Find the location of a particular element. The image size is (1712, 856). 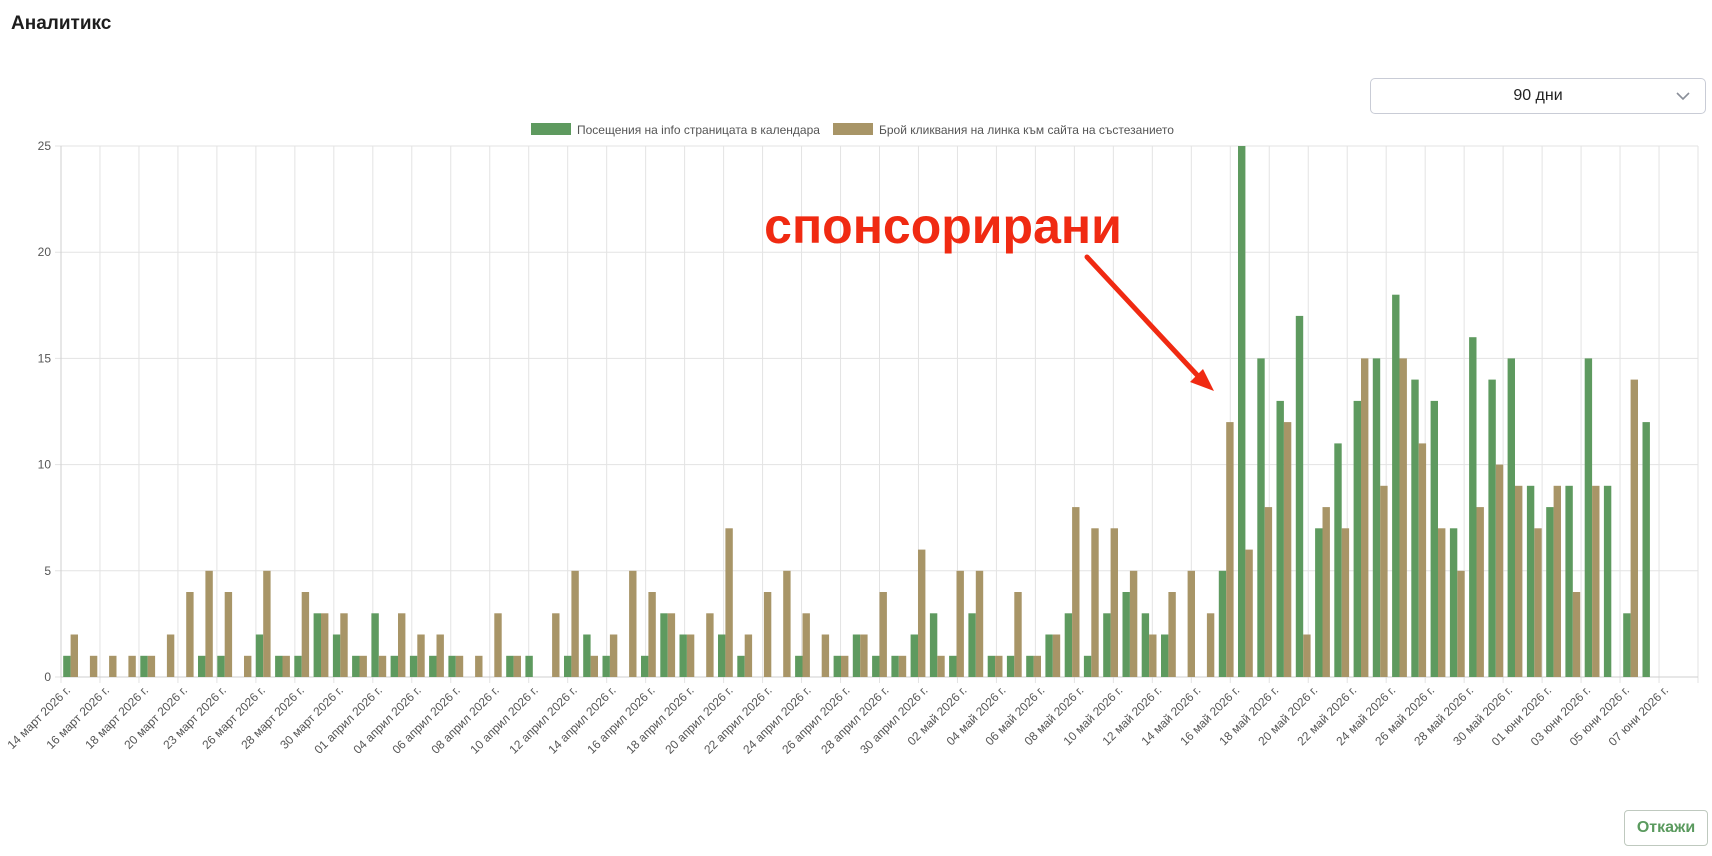

chevron-down-icon is located at coordinates (1683, 96).